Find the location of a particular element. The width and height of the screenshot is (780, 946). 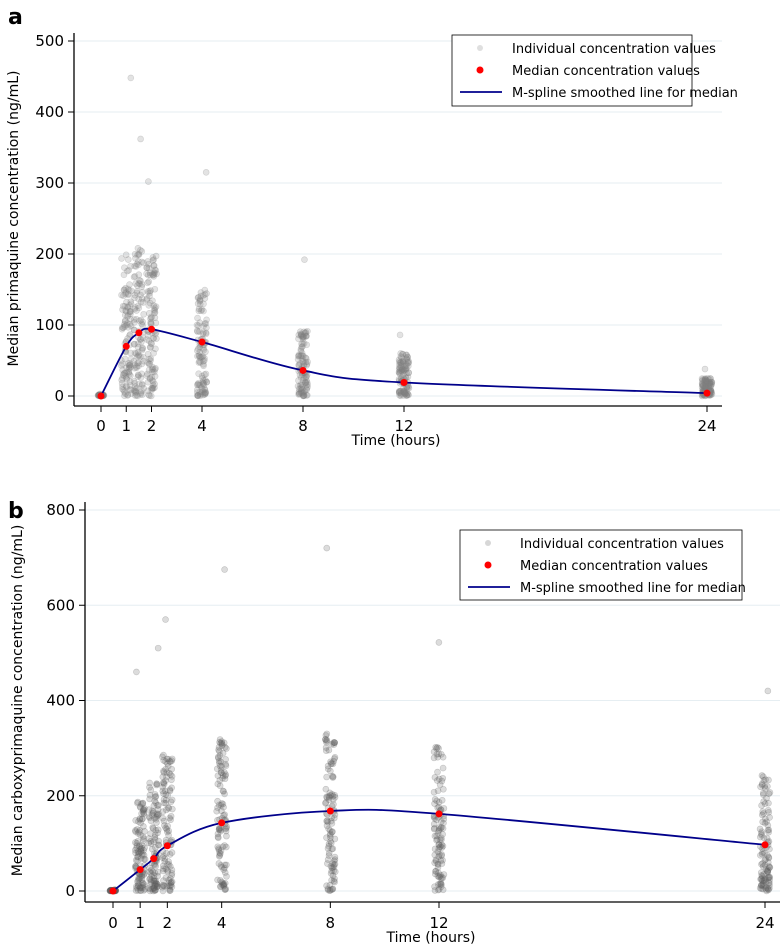

y-tick-label: 0 is located at coordinates (59, 396).